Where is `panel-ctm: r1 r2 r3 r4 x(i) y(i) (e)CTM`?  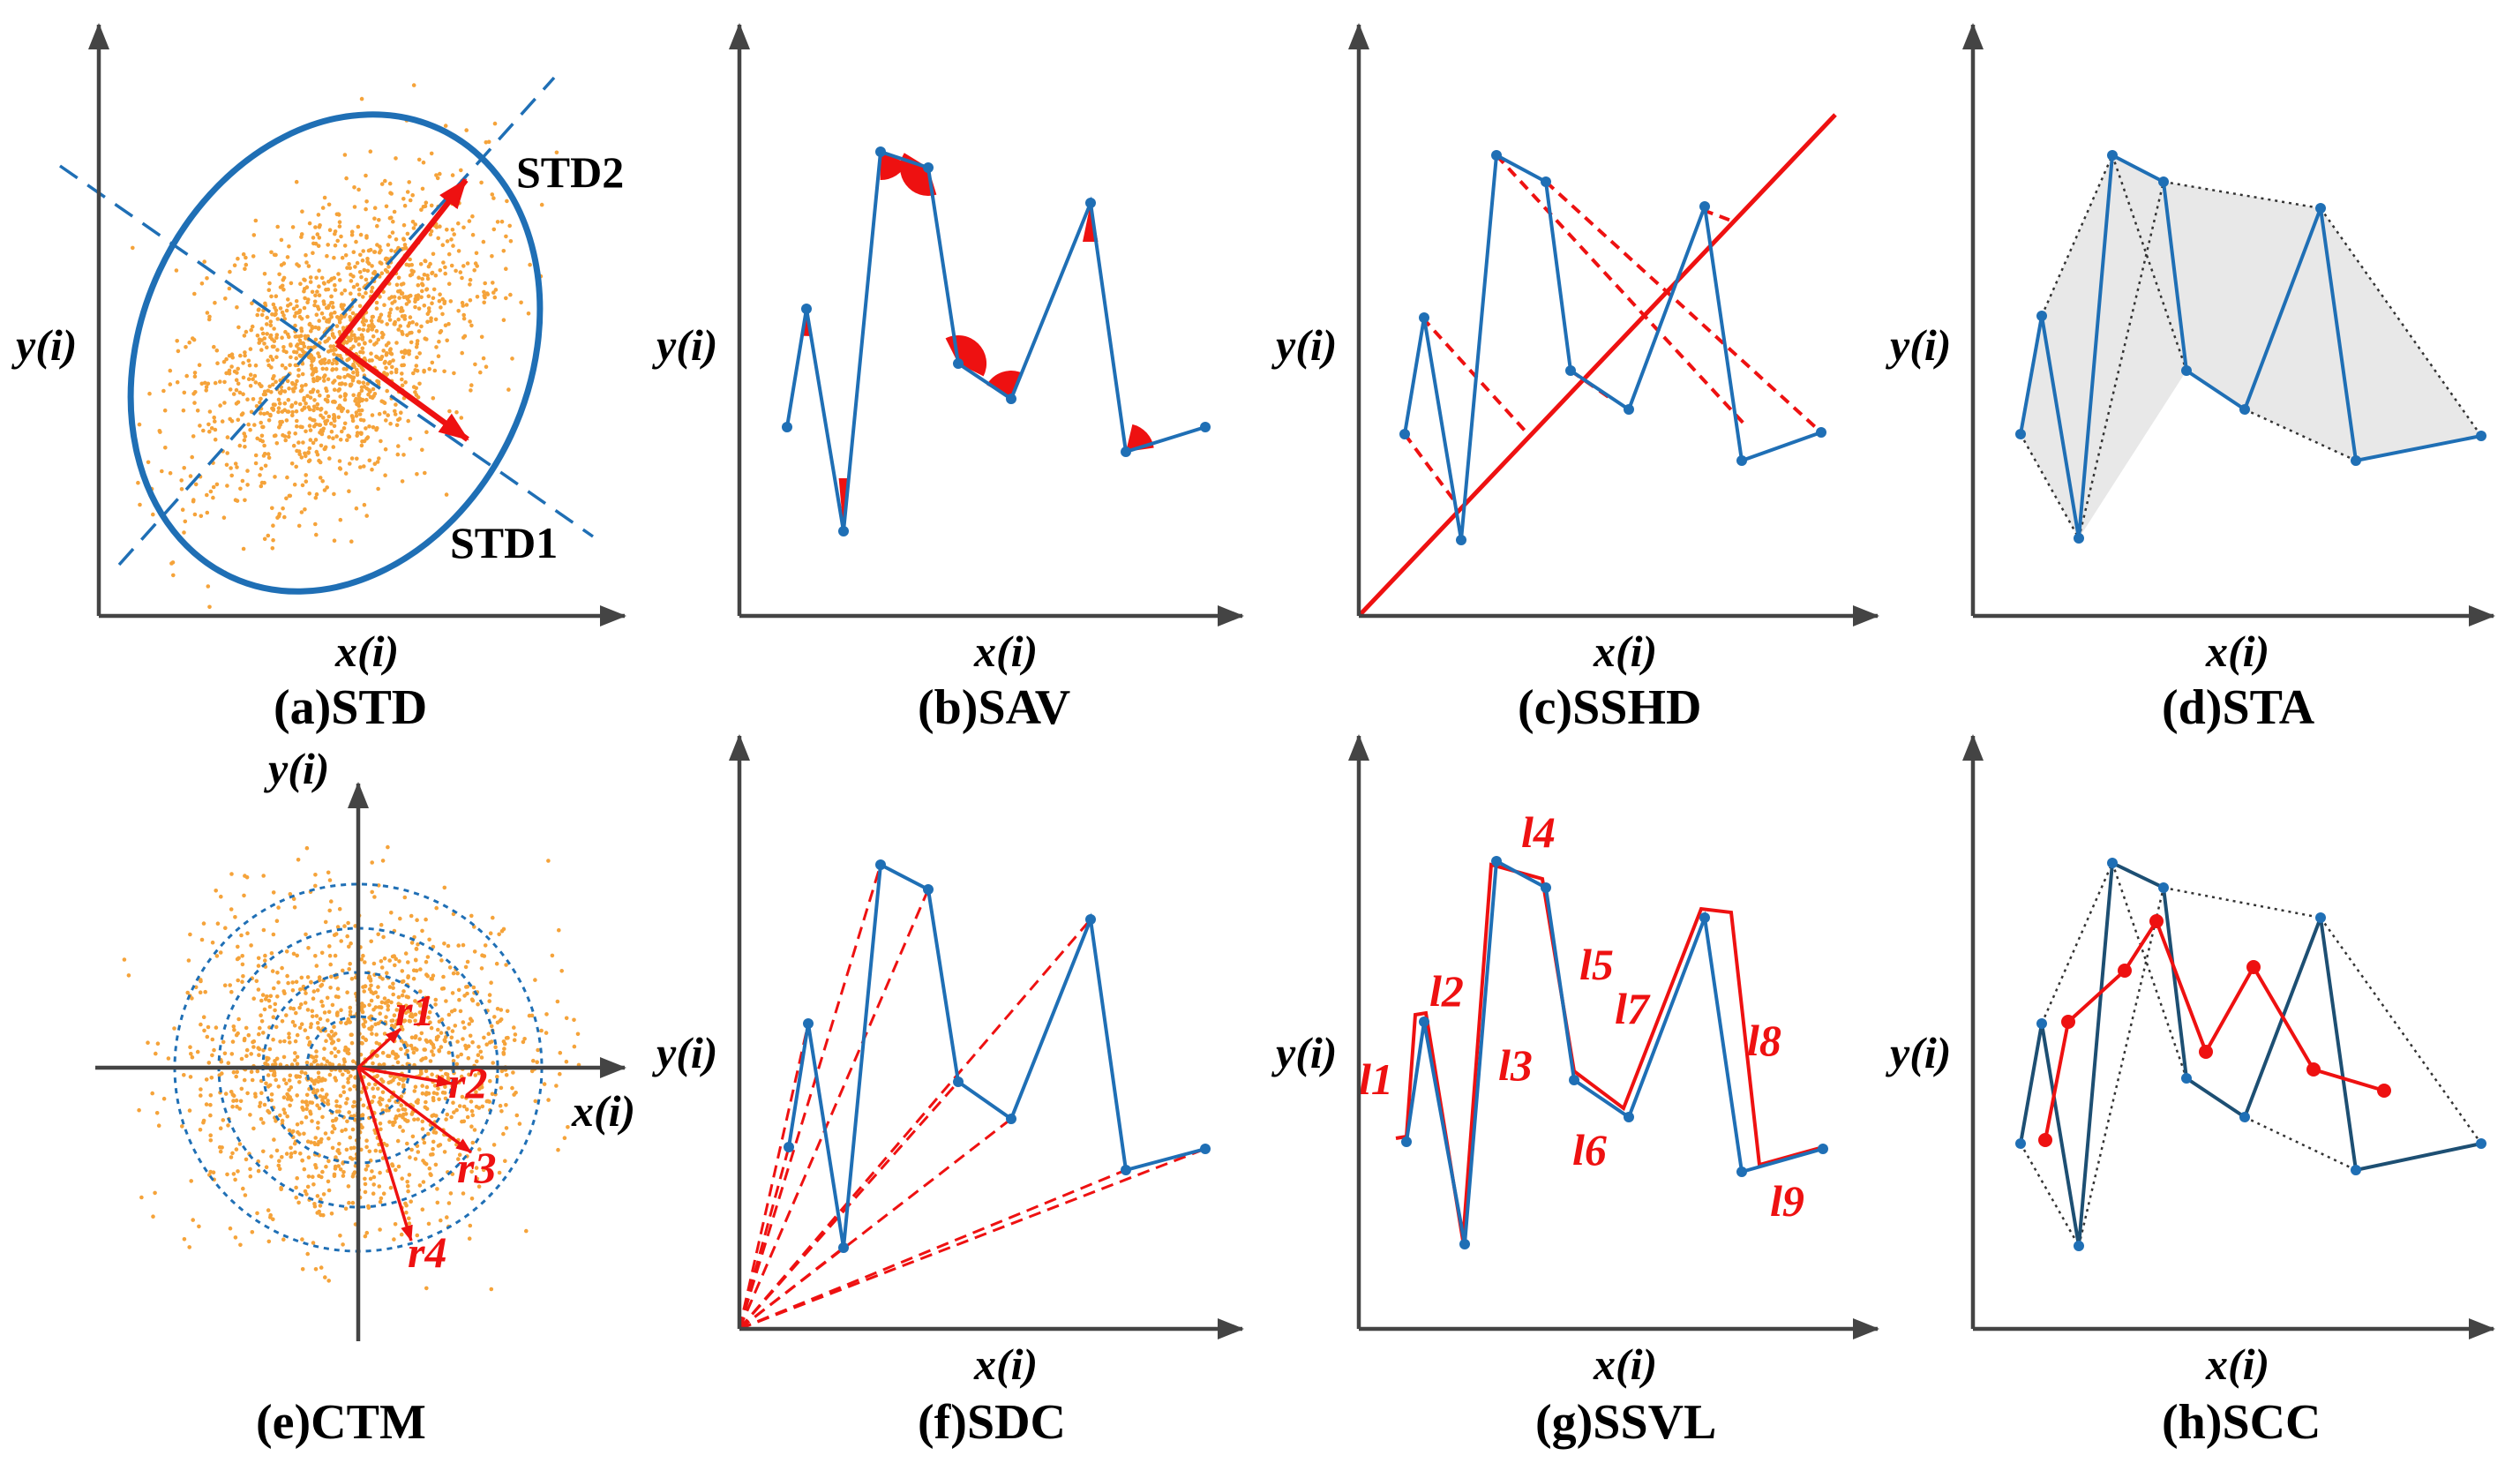 panel-ctm: r1 r2 r3 r4 x(i) y(i) (e)CTM is located at coordinates (365, 1097).